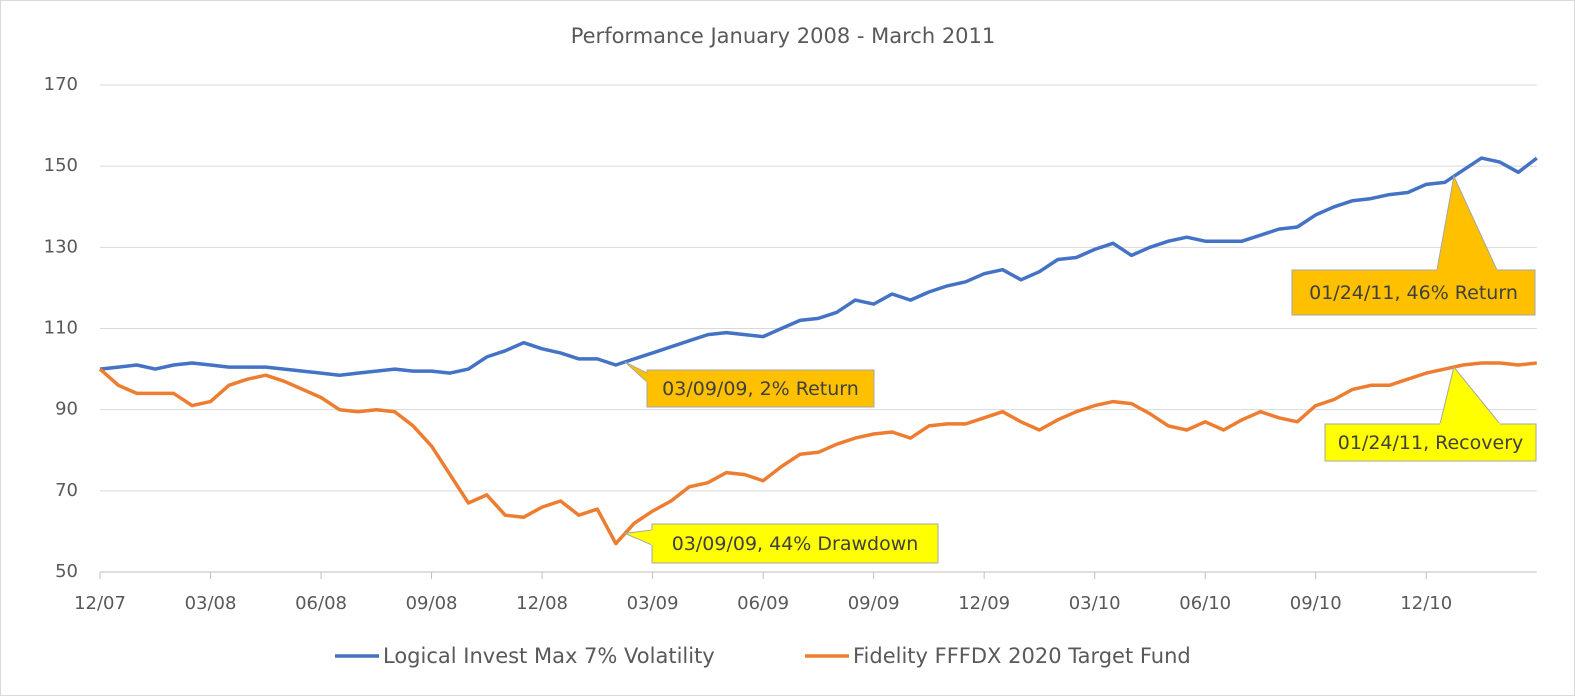 The height and width of the screenshot is (696, 1575). Describe the element at coordinates (783, 36) in the screenshot. I see `chart-title: Performance January 2008 - March 2011` at that location.